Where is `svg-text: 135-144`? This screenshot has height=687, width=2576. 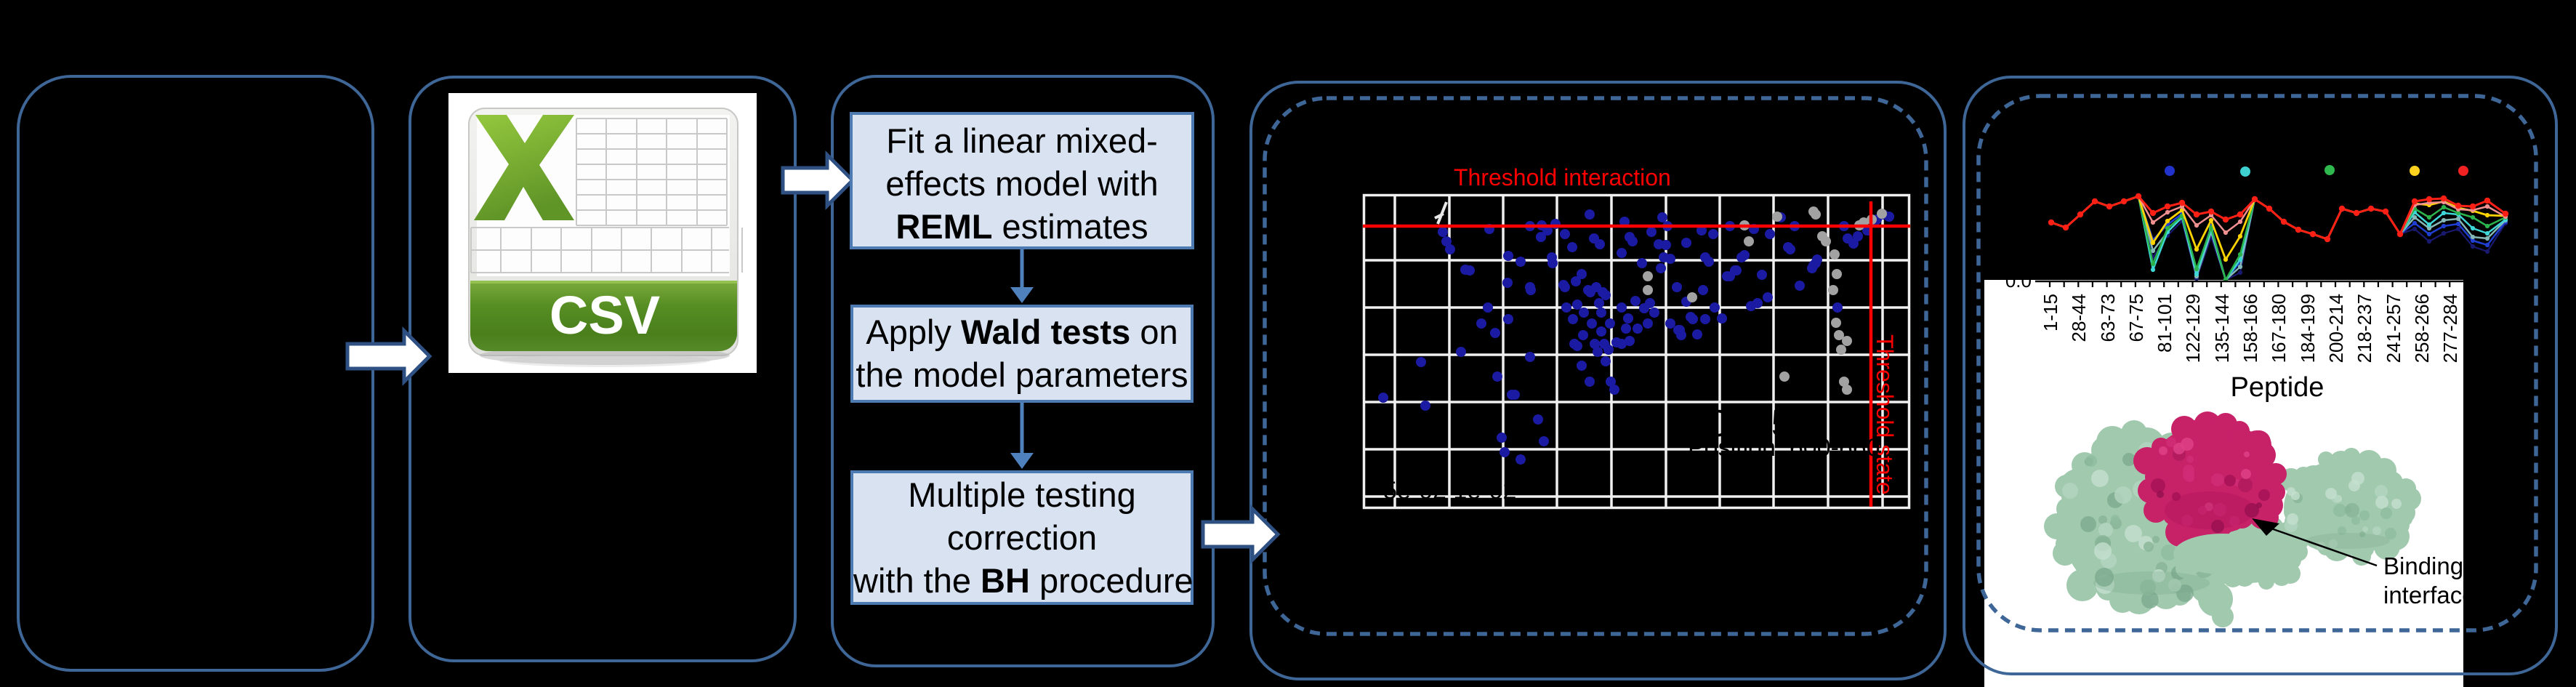
svg-text: 135-144 is located at coordinates (2222, 328).